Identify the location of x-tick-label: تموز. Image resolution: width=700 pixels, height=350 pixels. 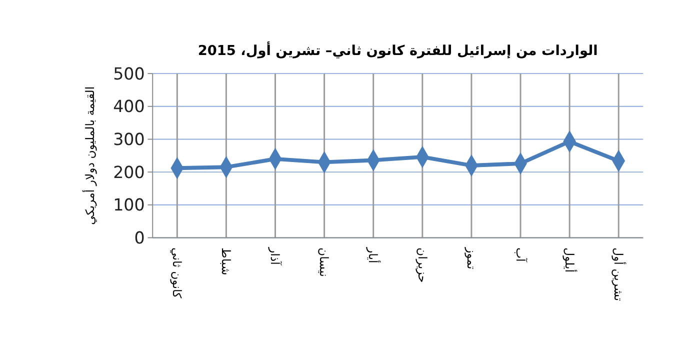
(471, 258).